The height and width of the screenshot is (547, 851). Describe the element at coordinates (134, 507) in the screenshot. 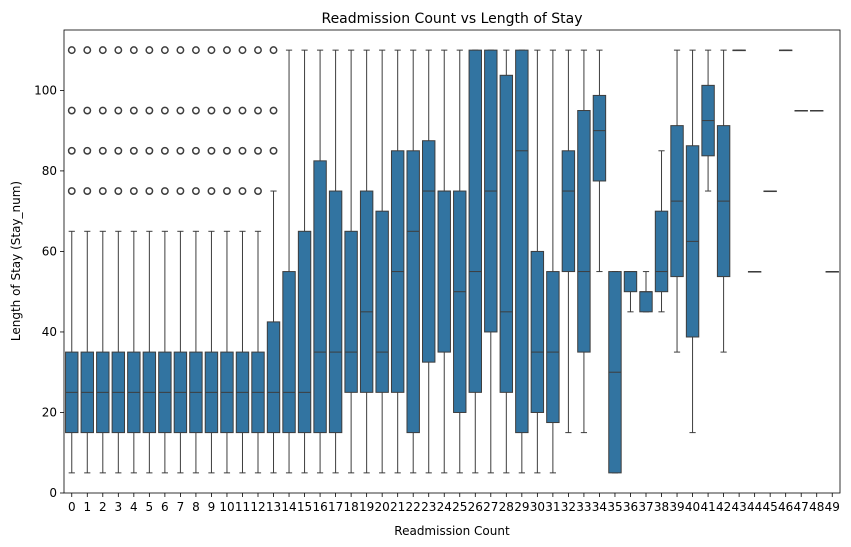

I see `x-tick-label: 4` at that location.